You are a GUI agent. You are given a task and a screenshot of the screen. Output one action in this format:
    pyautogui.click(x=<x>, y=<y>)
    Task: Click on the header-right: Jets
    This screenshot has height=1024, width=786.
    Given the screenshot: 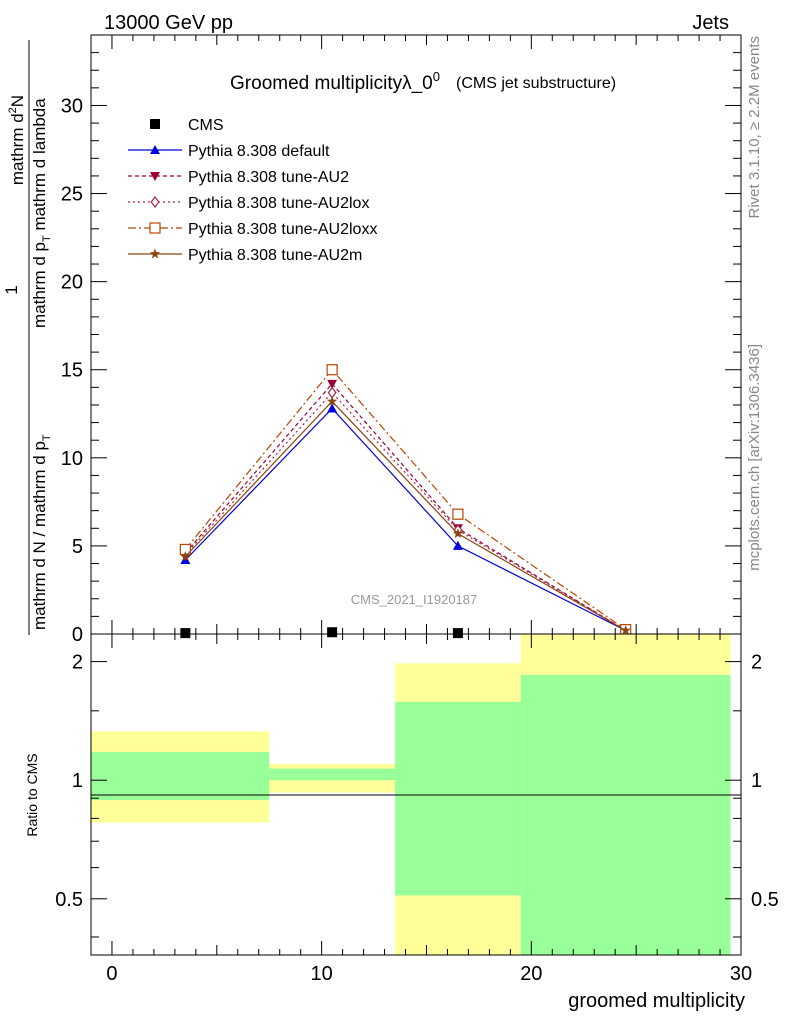 What is the action you would take?
    pyautogui.click(x=710, y=23)
    